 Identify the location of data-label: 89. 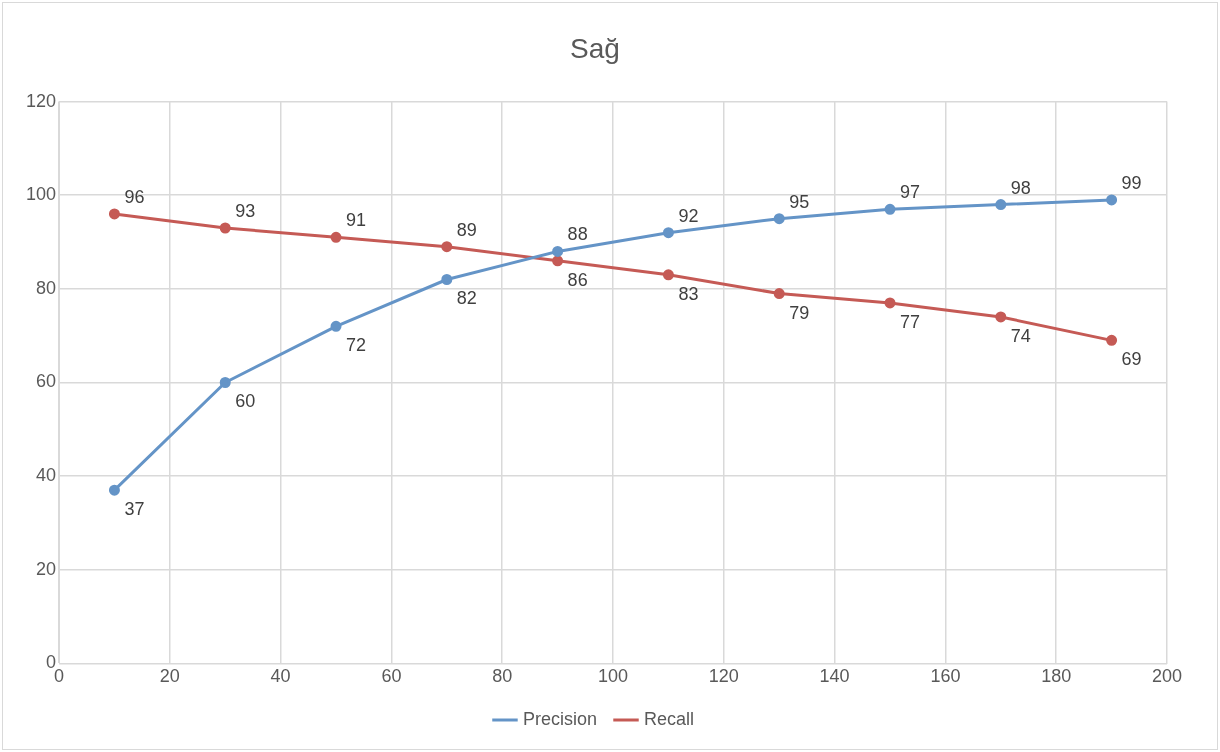
(466, 229).